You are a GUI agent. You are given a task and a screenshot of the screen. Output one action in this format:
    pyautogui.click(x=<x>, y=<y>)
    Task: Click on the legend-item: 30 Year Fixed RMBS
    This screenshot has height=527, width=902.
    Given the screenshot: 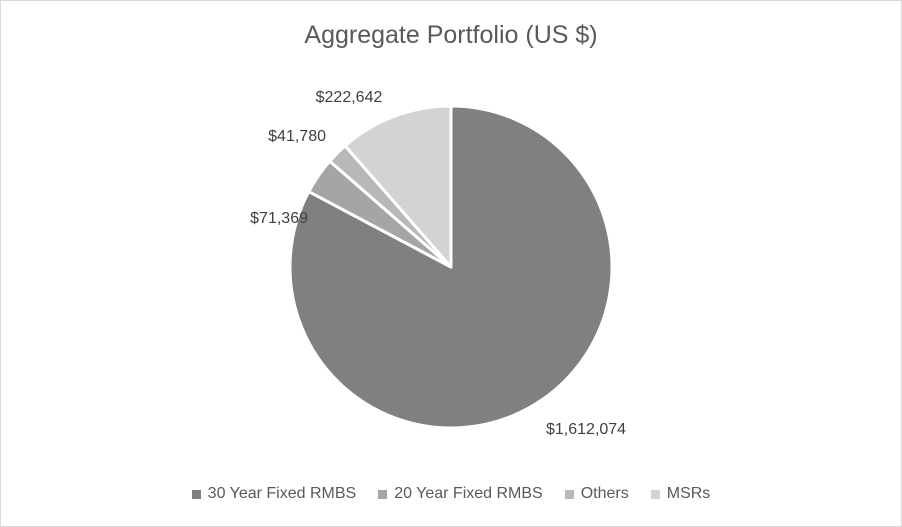 What is the action you would take?
    pyautogui.click(x=274, y=494)
    